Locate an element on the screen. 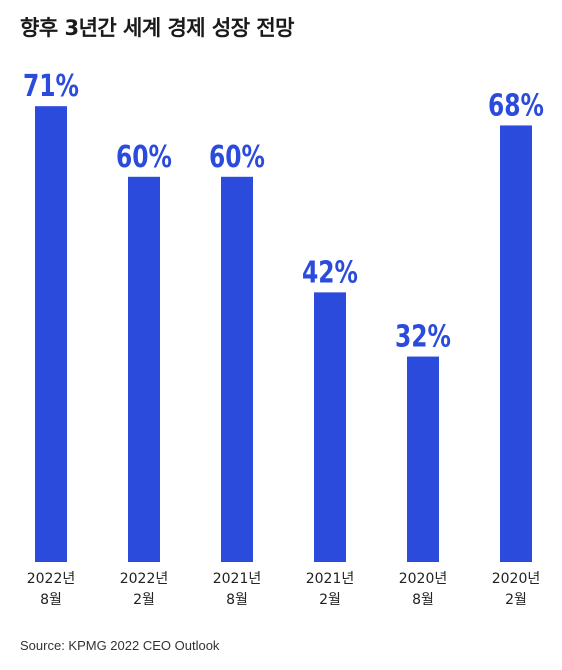 The image size is (562, 670). data-label-5: 68% is located at coordinates (516, 106).